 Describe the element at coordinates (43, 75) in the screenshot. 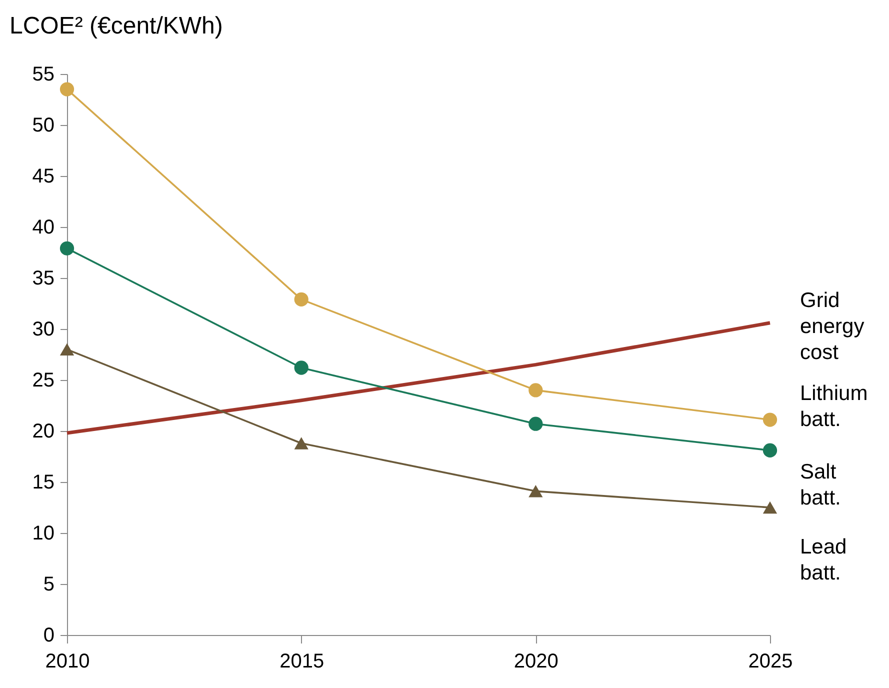

I see `y-tick-label: 55` at that location.